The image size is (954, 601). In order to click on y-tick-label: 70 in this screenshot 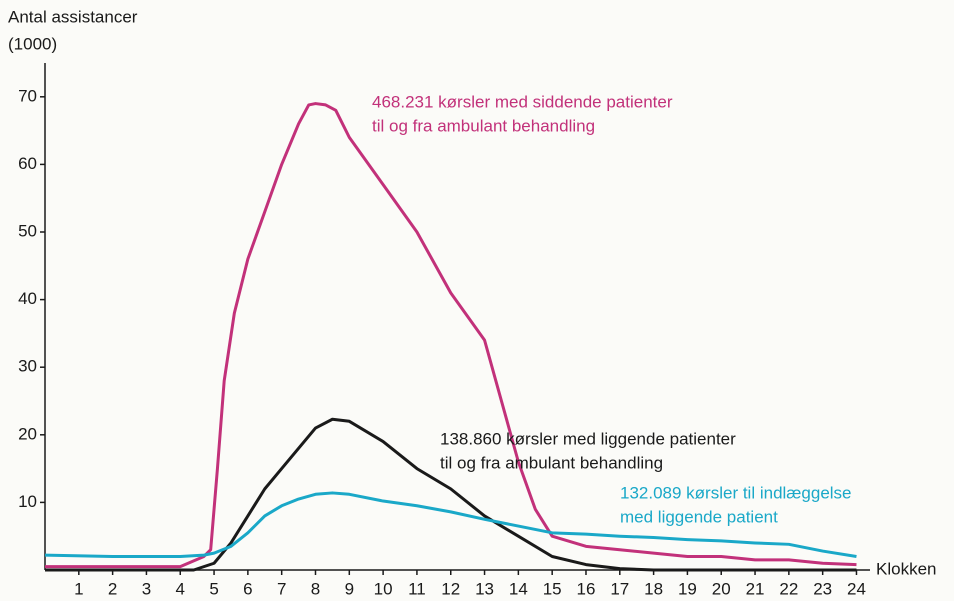, I will do `click(27, 95)`.